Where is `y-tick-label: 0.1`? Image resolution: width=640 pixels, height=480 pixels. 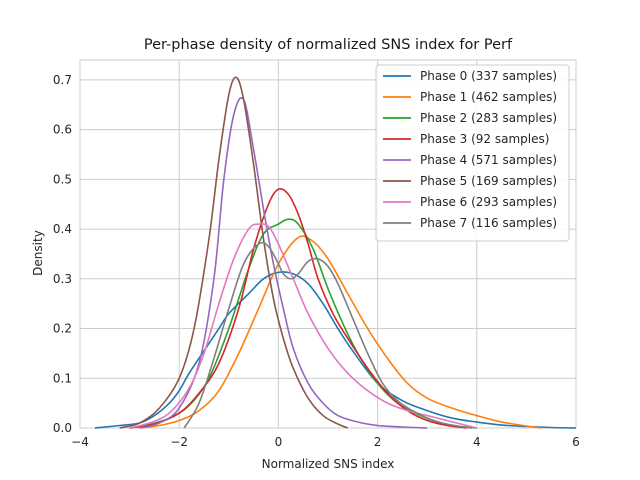
y-tick-label: 0.1 is located at coordinates (62, 378).